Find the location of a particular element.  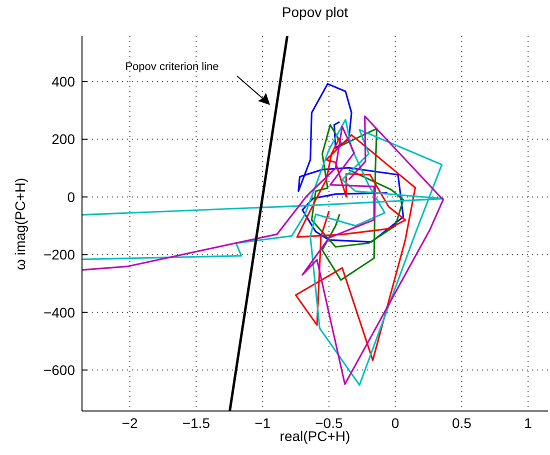

y-tick-label: 400 is located at coordinates (64, 82).